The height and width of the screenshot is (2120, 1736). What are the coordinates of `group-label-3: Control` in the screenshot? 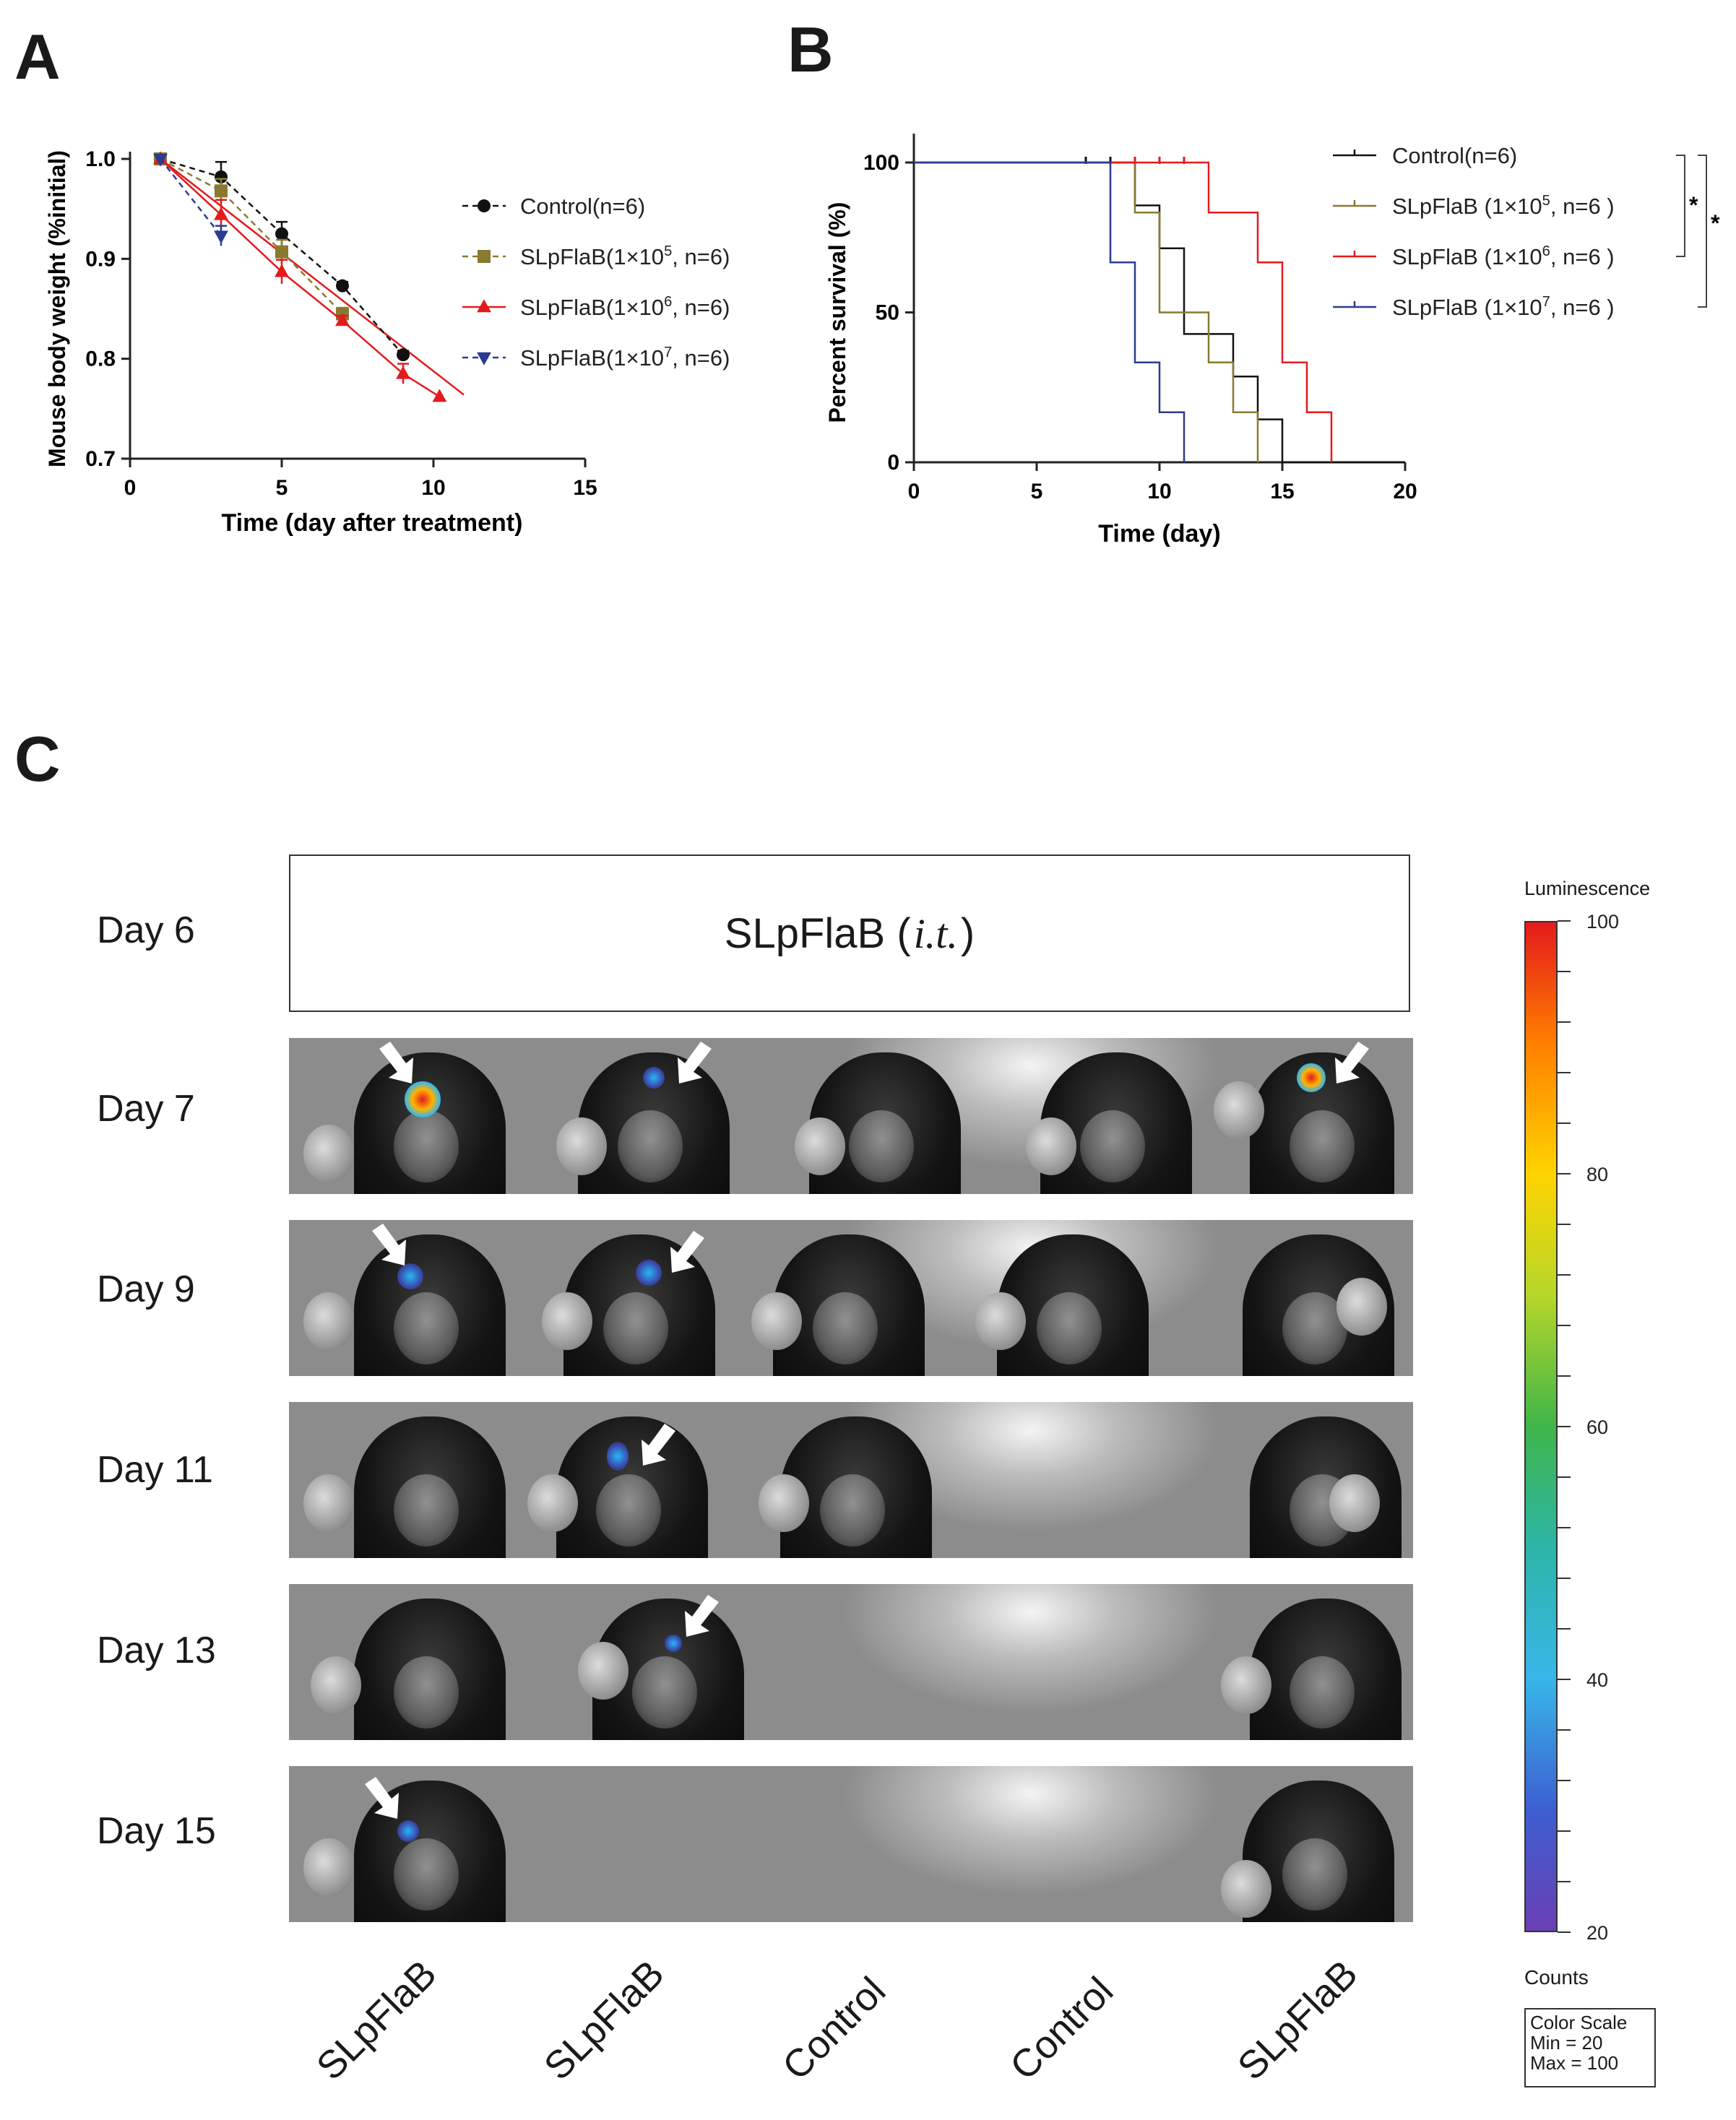 It's located at (834, 2029).